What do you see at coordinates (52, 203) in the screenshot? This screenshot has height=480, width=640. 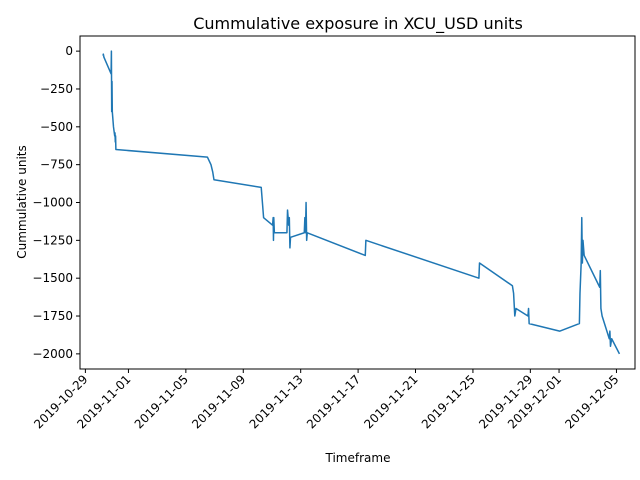 I see `y-tick-label: −1000` at bounding box center [52, 203].